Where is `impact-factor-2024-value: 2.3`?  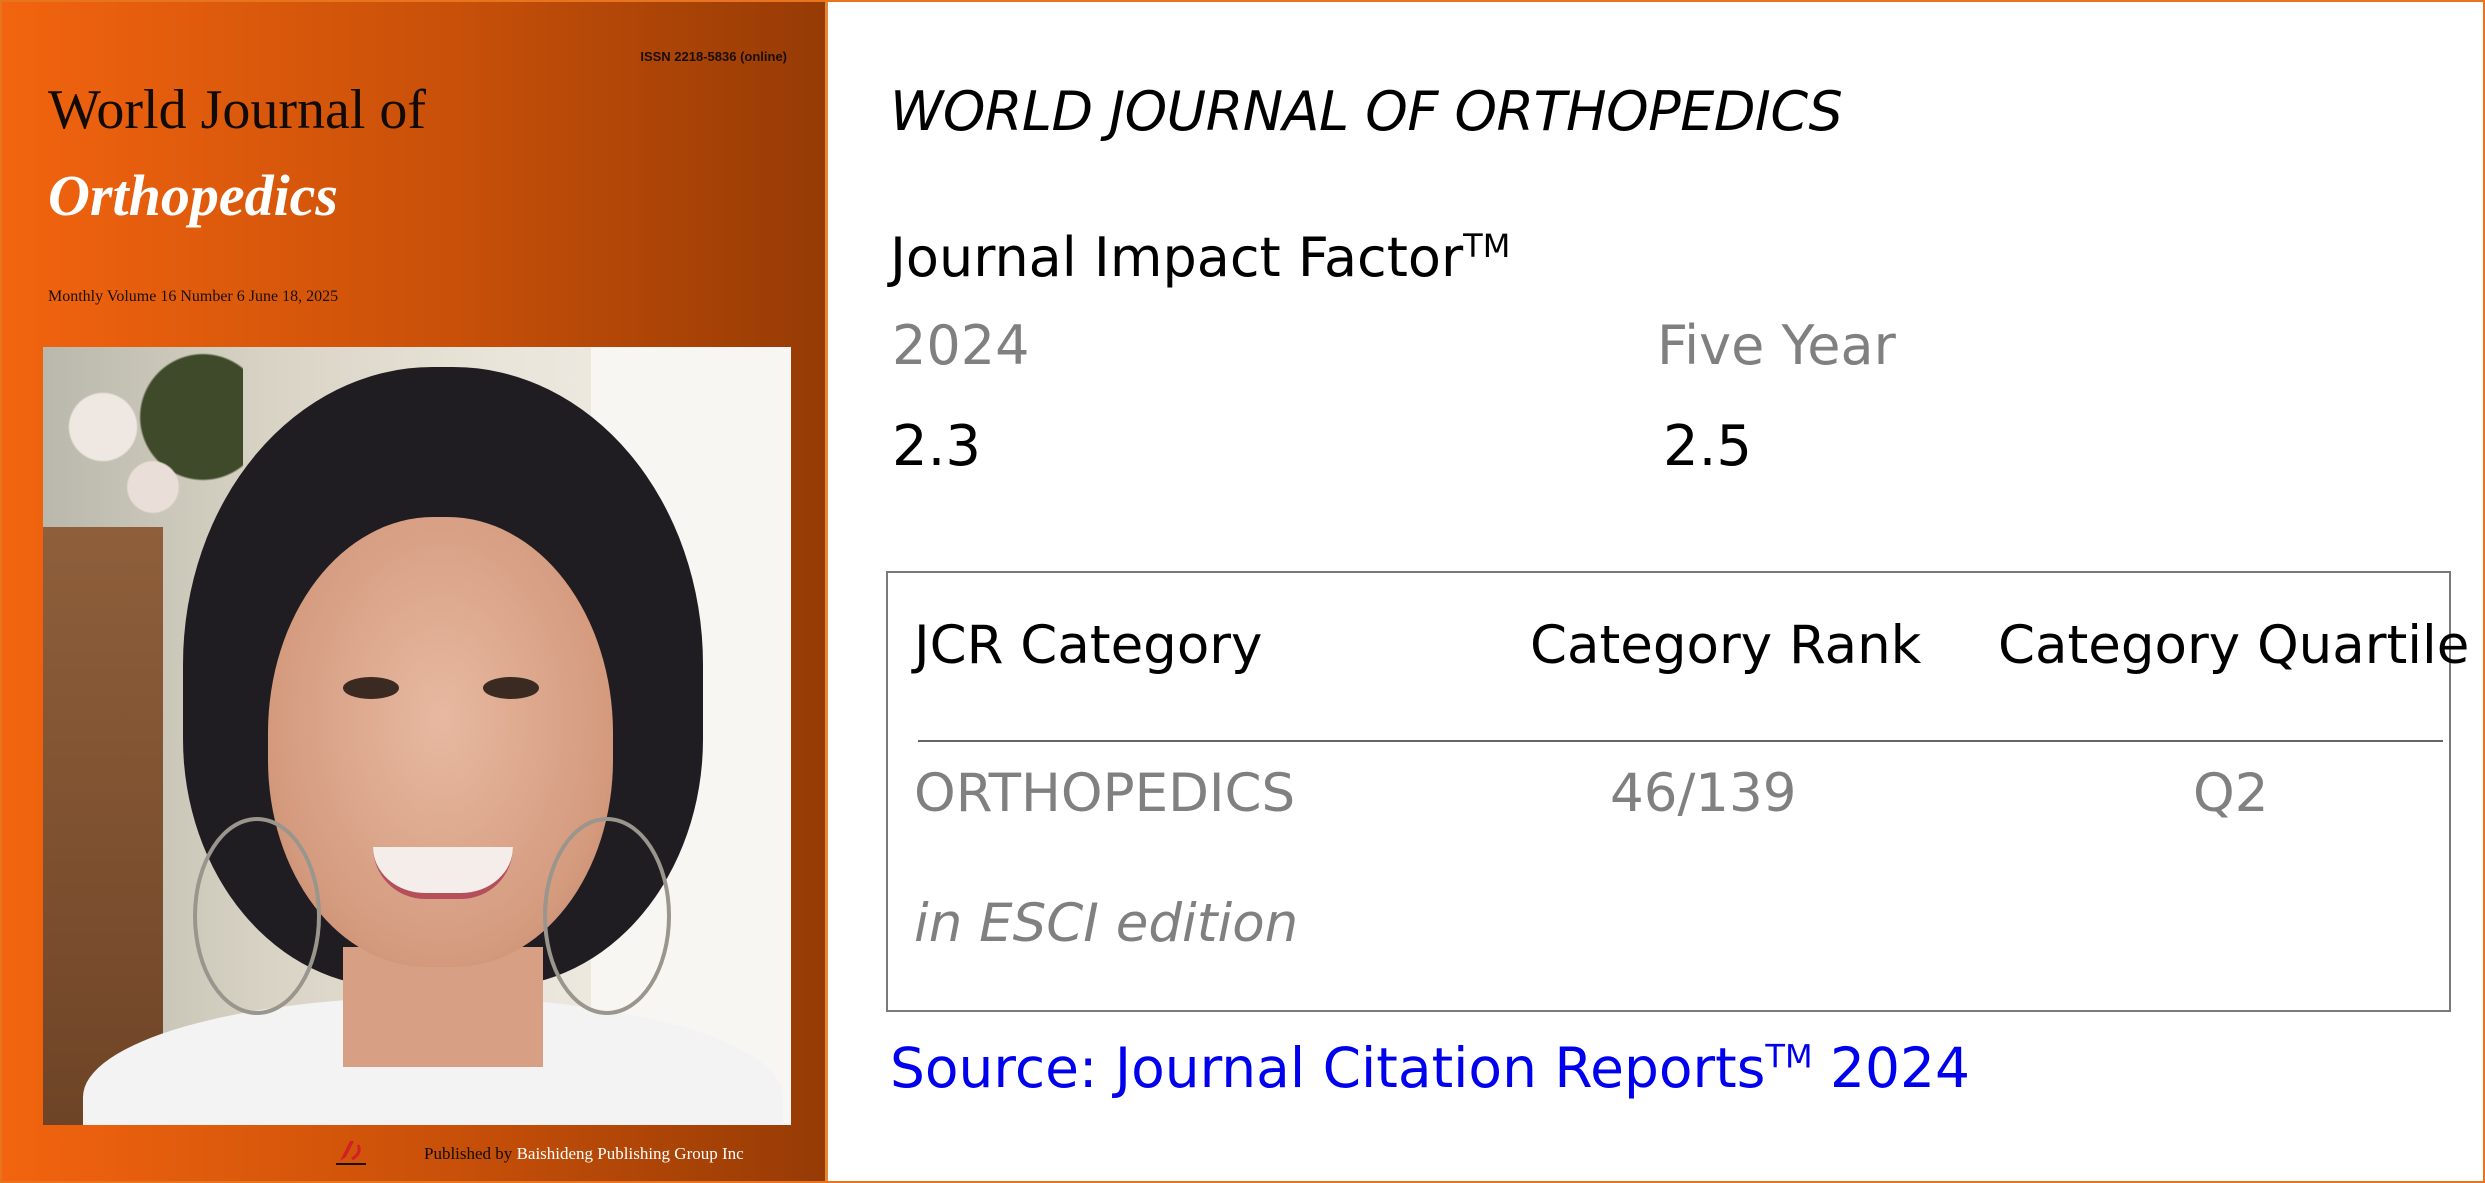
impact-factor-2024-value: 2.3 is located at coordinates (937, 446).